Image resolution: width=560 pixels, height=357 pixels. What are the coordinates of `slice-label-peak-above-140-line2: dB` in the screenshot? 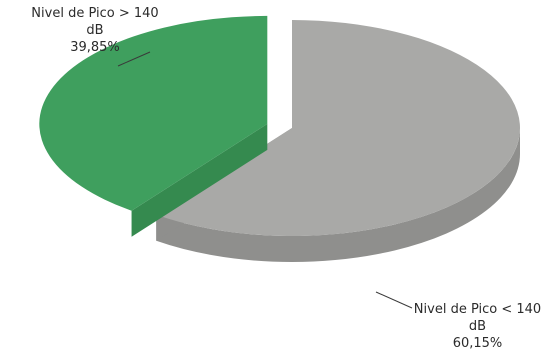 It's located at (95, 30).